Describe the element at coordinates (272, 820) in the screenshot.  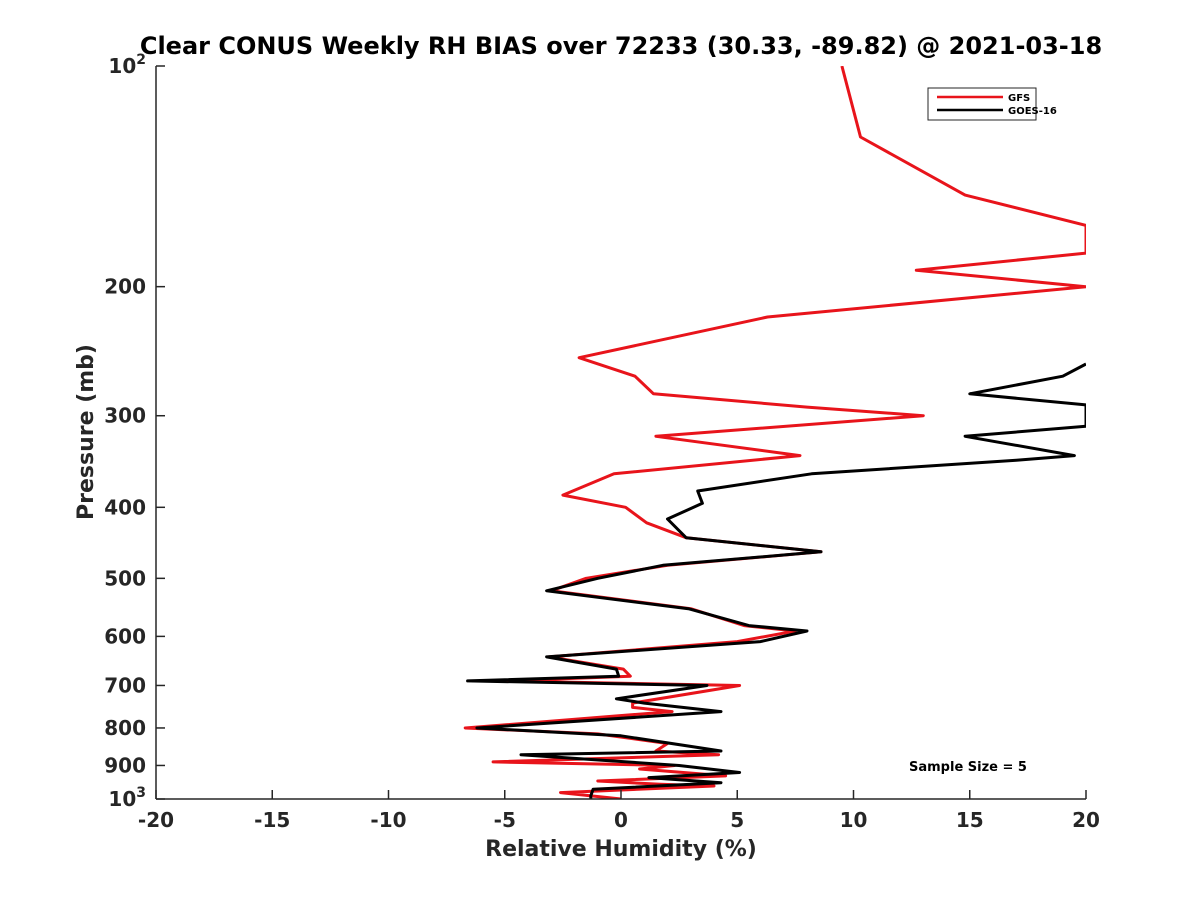
I see `x-tick-label: -15` at that location.